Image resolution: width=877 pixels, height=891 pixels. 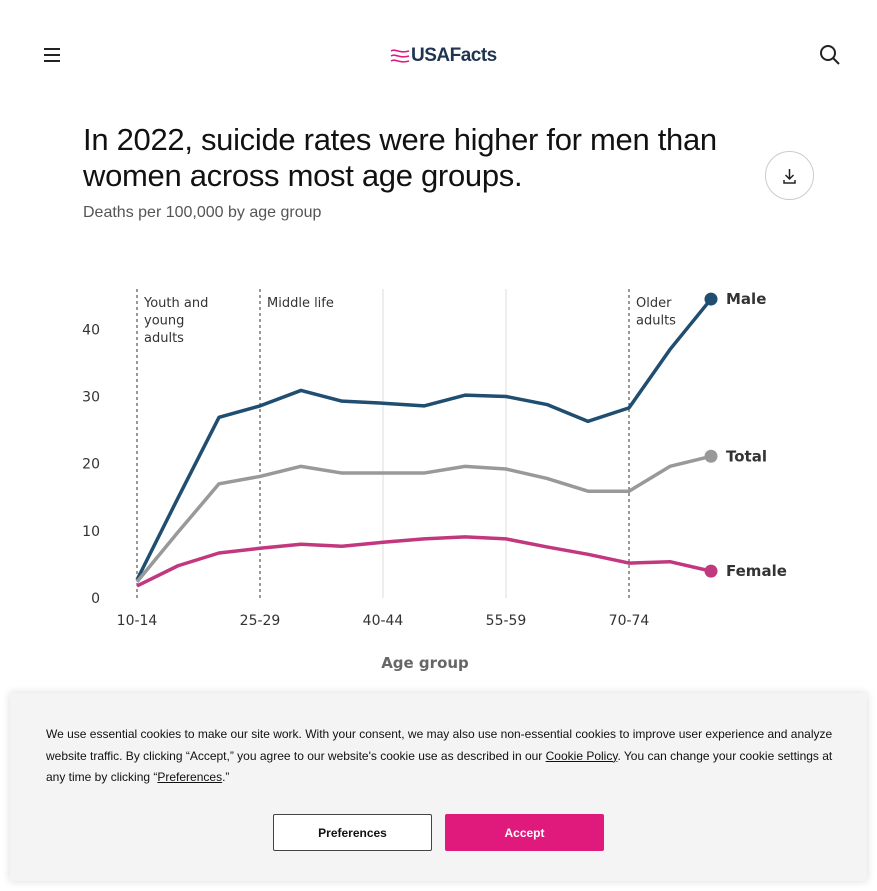 I want to click on y-tick-label: 40, so click(x=91, y=330).